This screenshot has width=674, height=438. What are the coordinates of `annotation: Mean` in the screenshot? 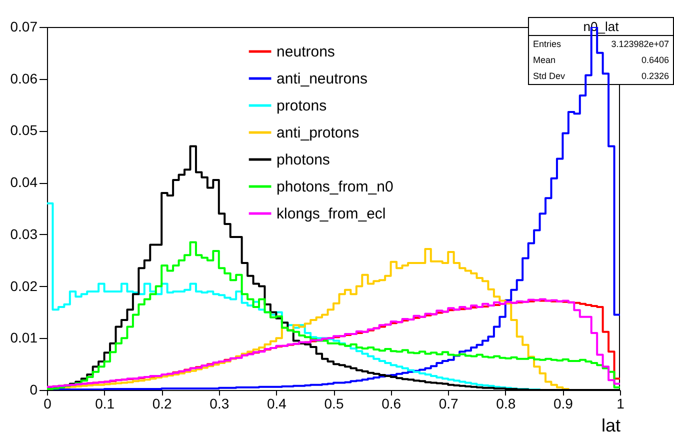 It's located at (544, 60).